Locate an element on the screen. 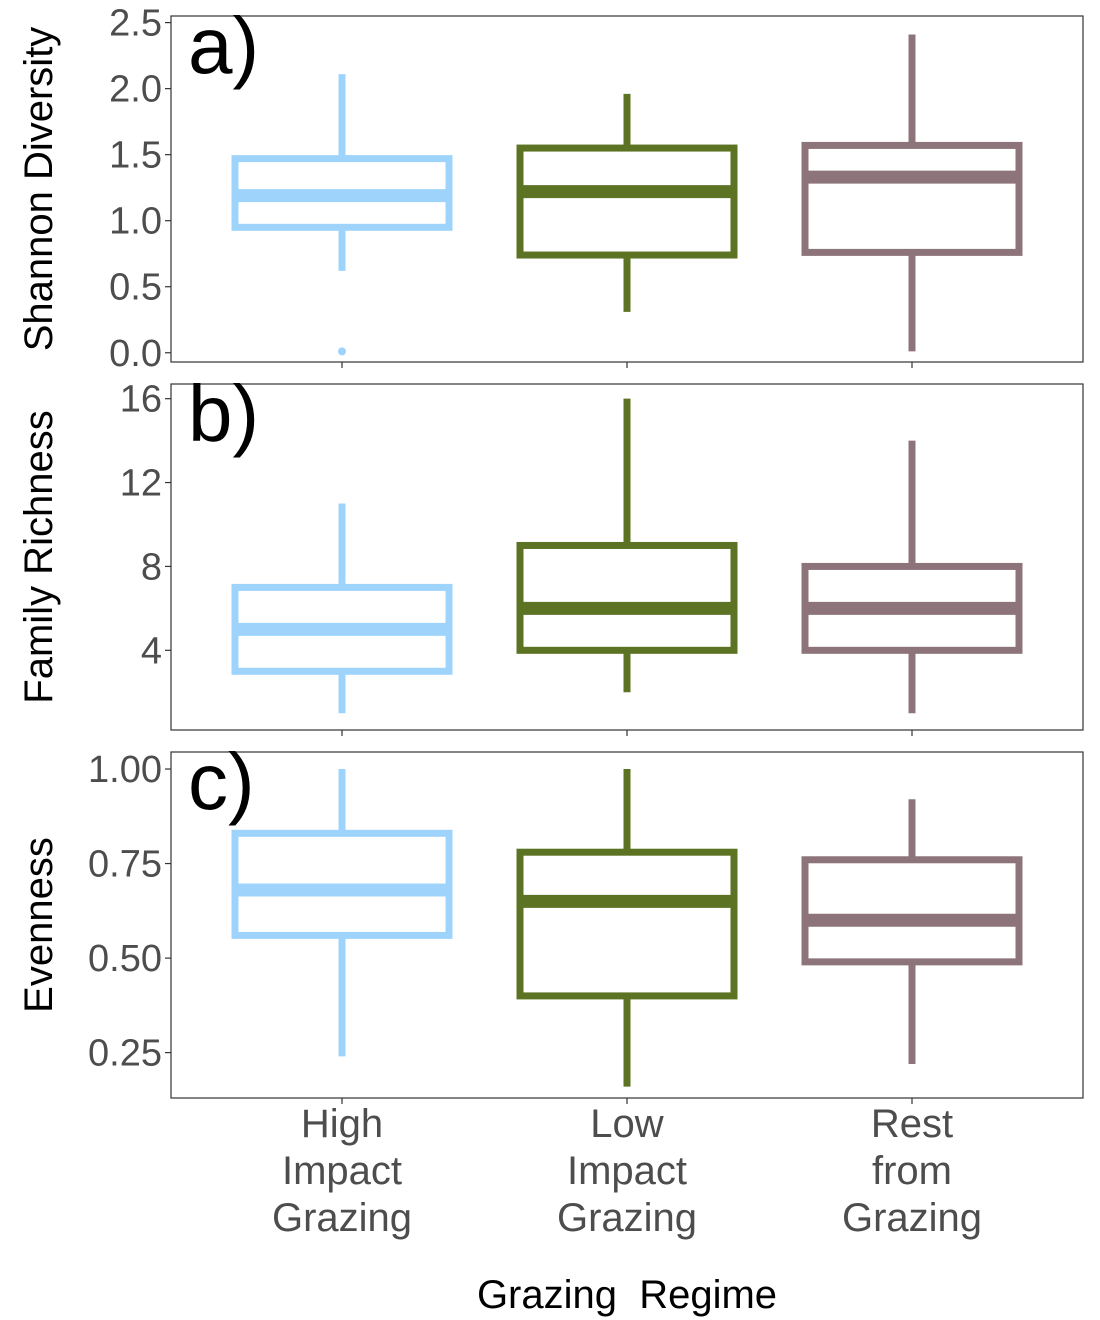 This screenshot has height=1320, width=1100. y-tick-label: 0.75 is located at coordinates (125, 865).